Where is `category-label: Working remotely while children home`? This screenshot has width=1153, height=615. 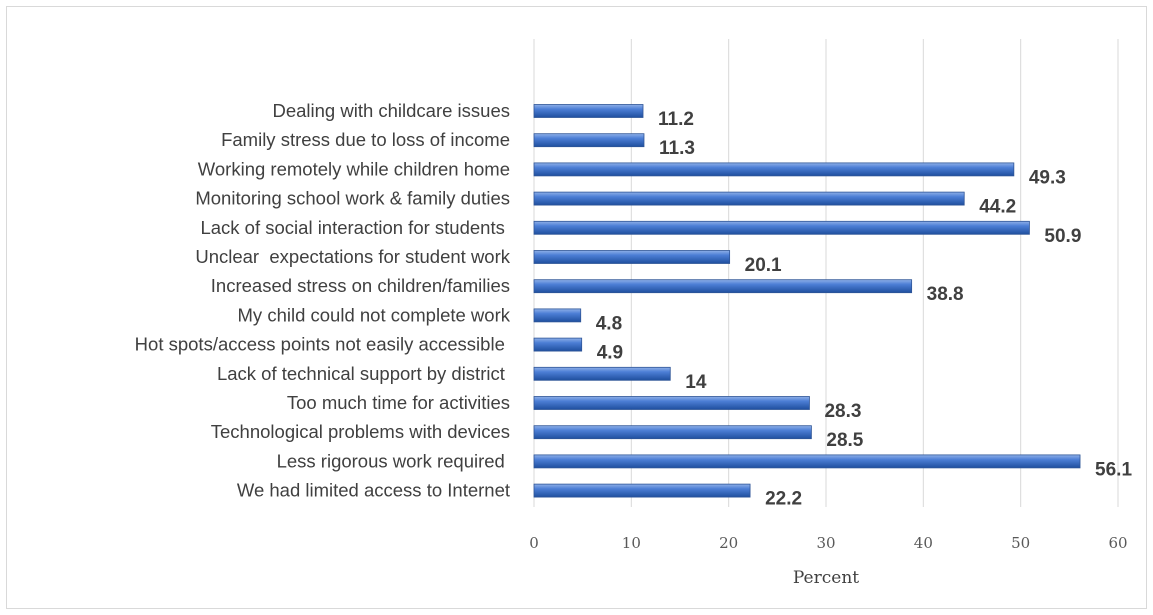 category-label: Working remotely while children home is located at coordinates (354, 168).